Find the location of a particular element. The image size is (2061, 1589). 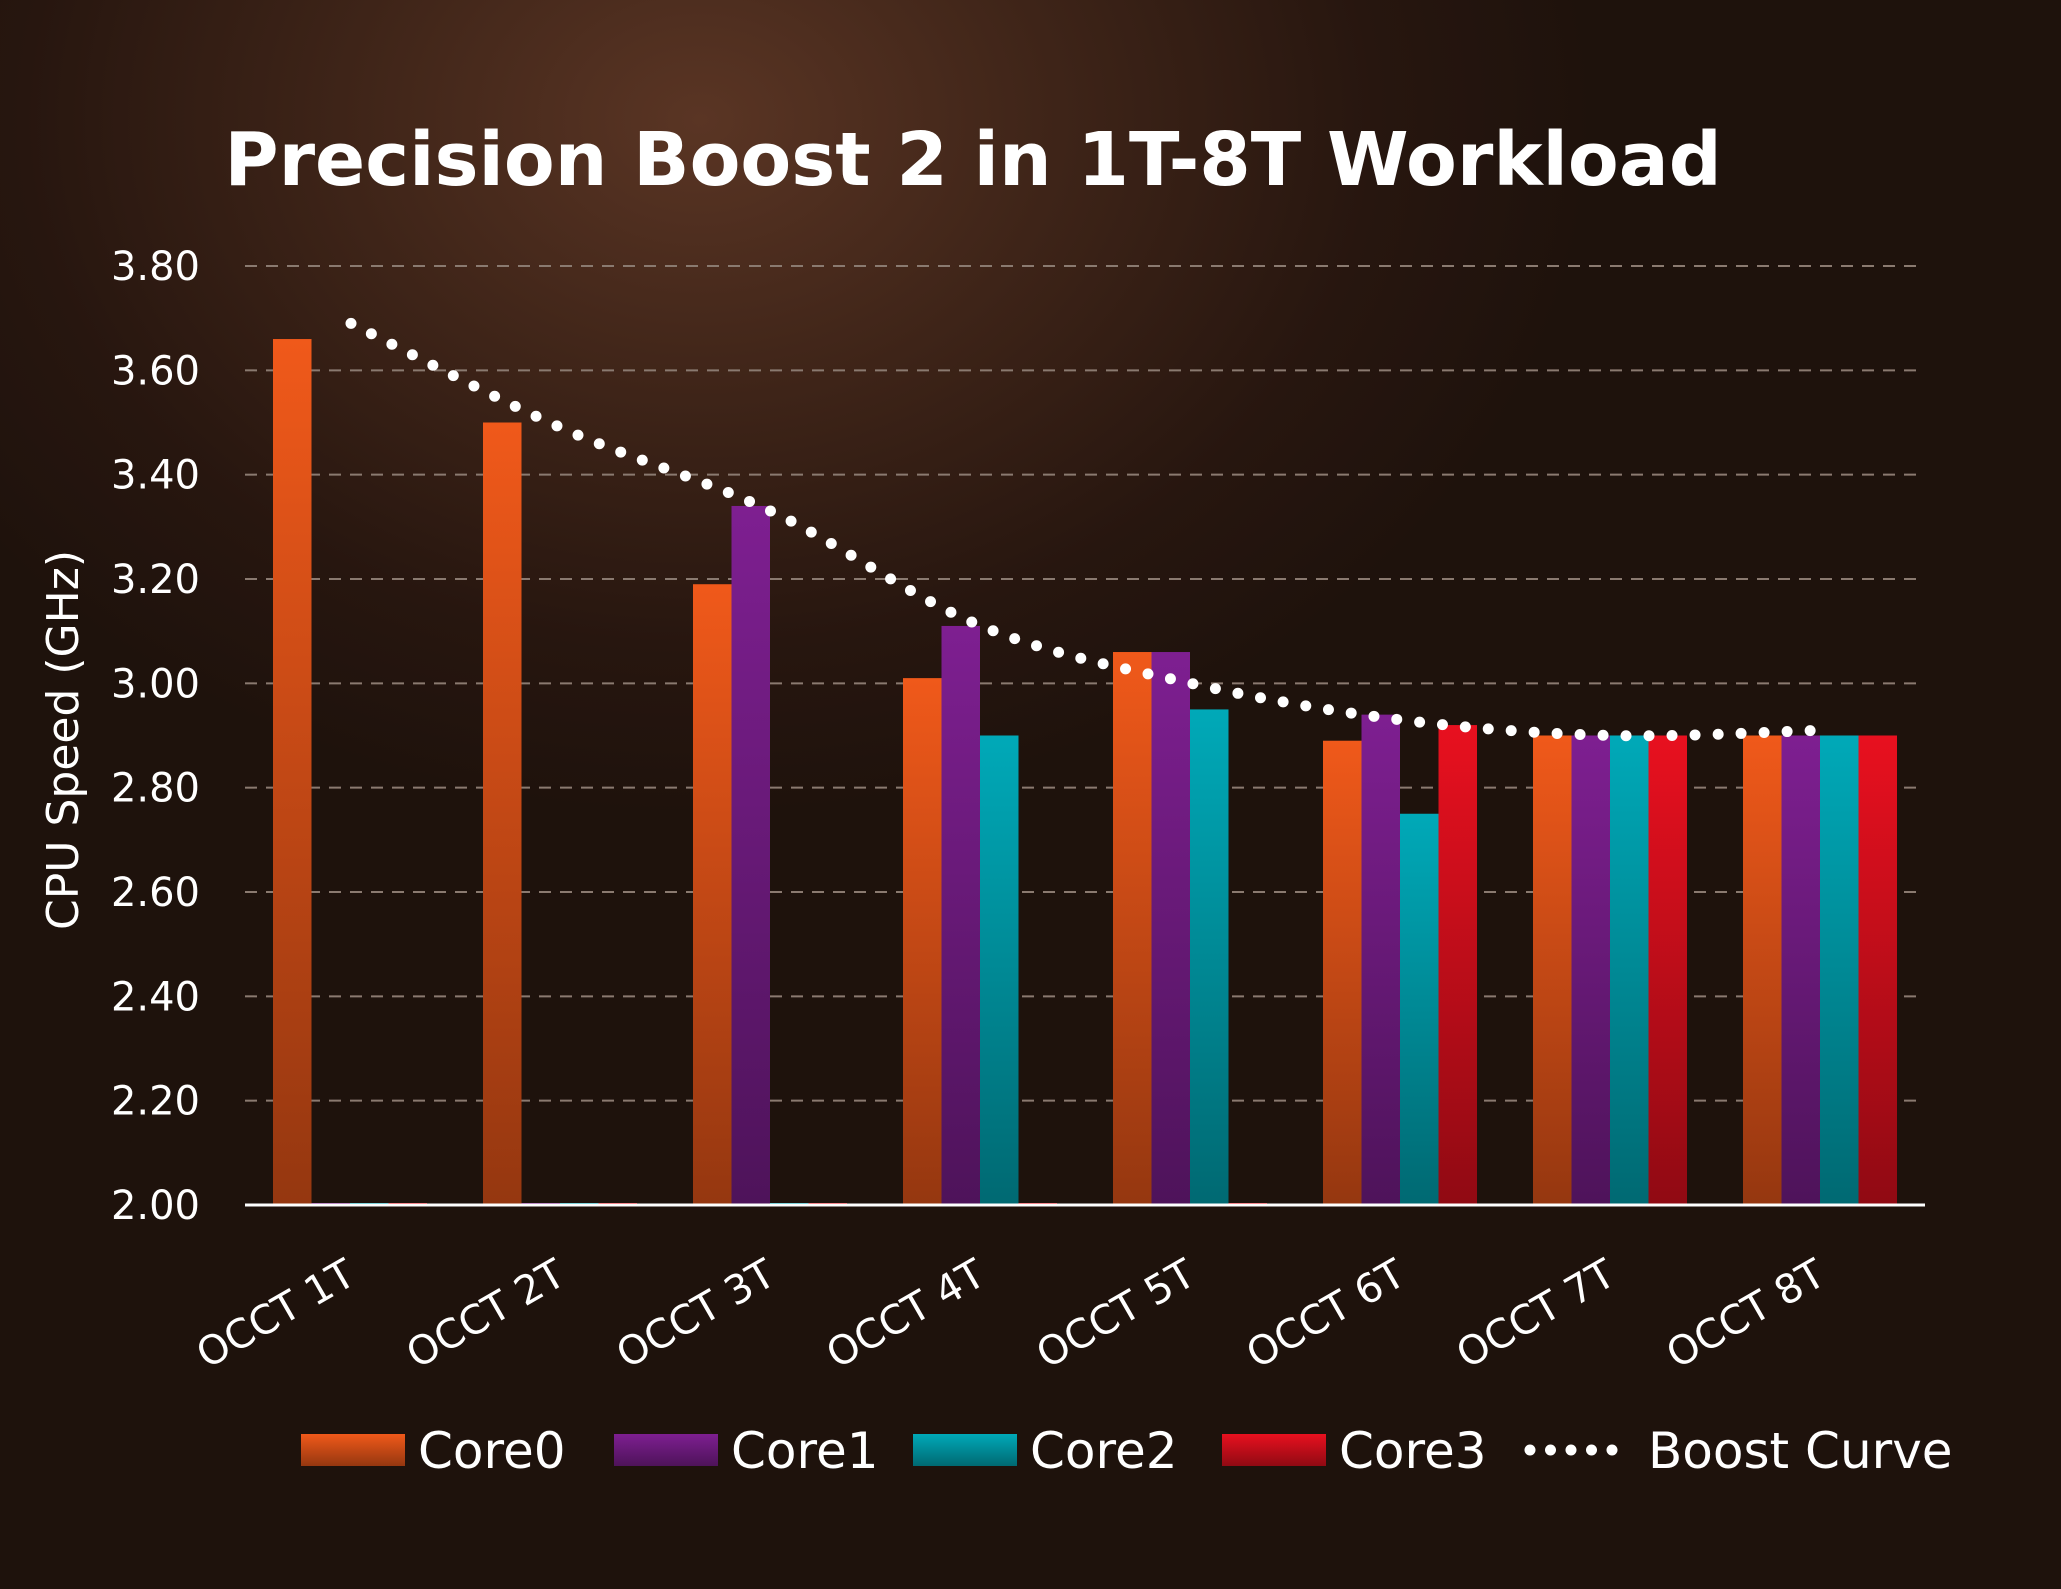

chart-title: Precision Boost 2 in 1T-8T Workload is located at coordinates (972, 160).